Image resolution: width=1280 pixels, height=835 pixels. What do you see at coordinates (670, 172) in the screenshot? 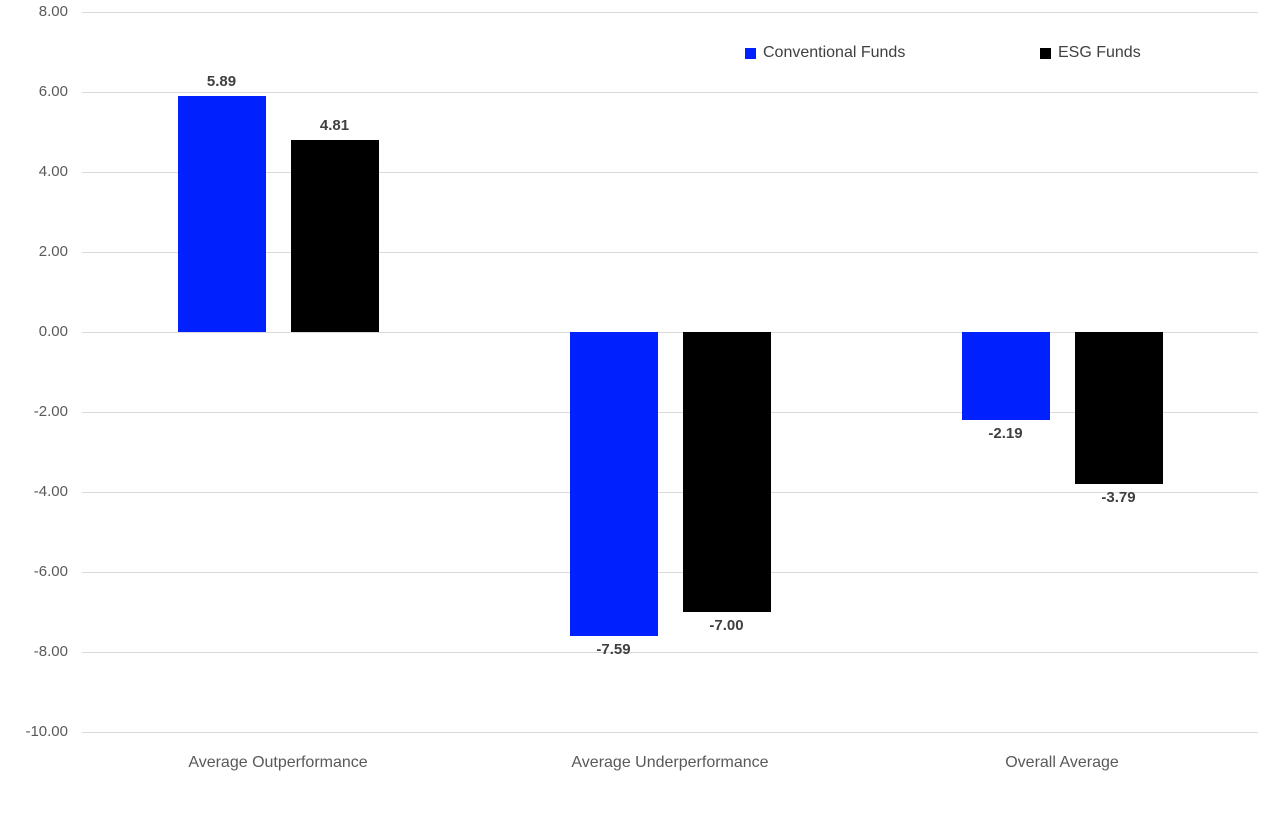
I see `gridline-4.00` at bounding box center [670, 172].